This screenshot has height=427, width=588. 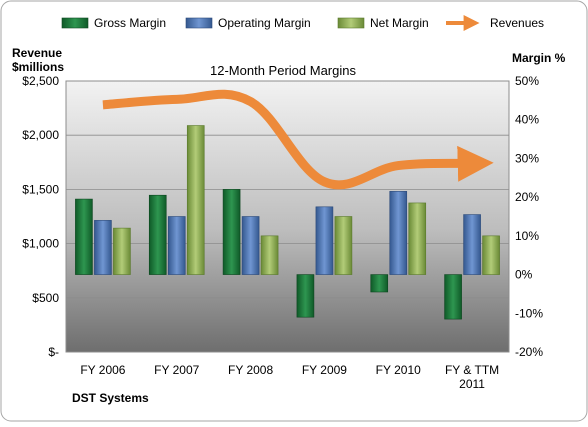 I want to click on bar-operating-margin-fy-2007, so click(x=176, y=245).